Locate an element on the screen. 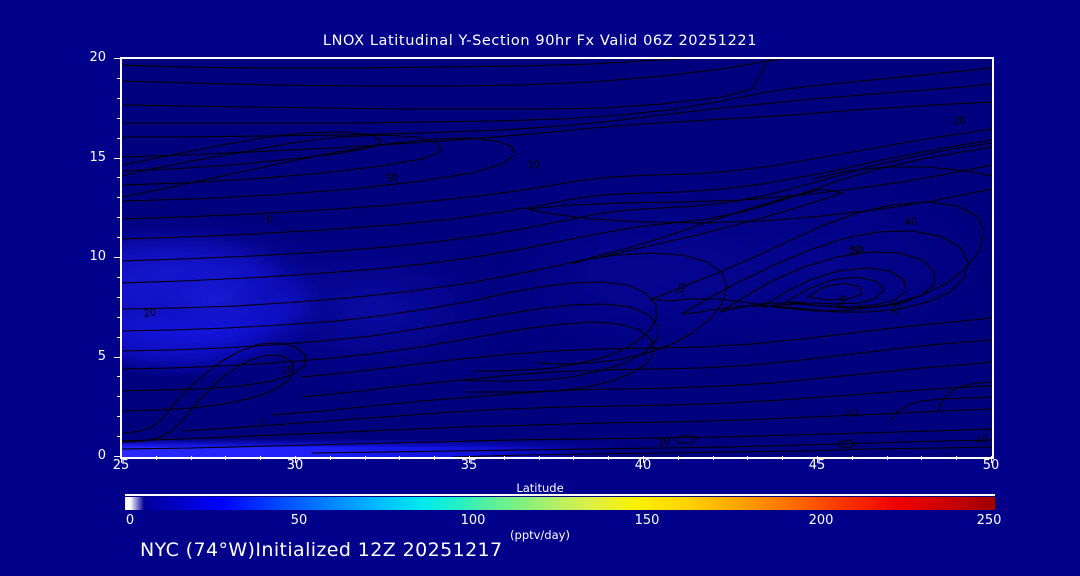 The width and height of the screenshot is (1080, 576). colorbar-units: (pptv/day) is located at coordinates (540, 535).